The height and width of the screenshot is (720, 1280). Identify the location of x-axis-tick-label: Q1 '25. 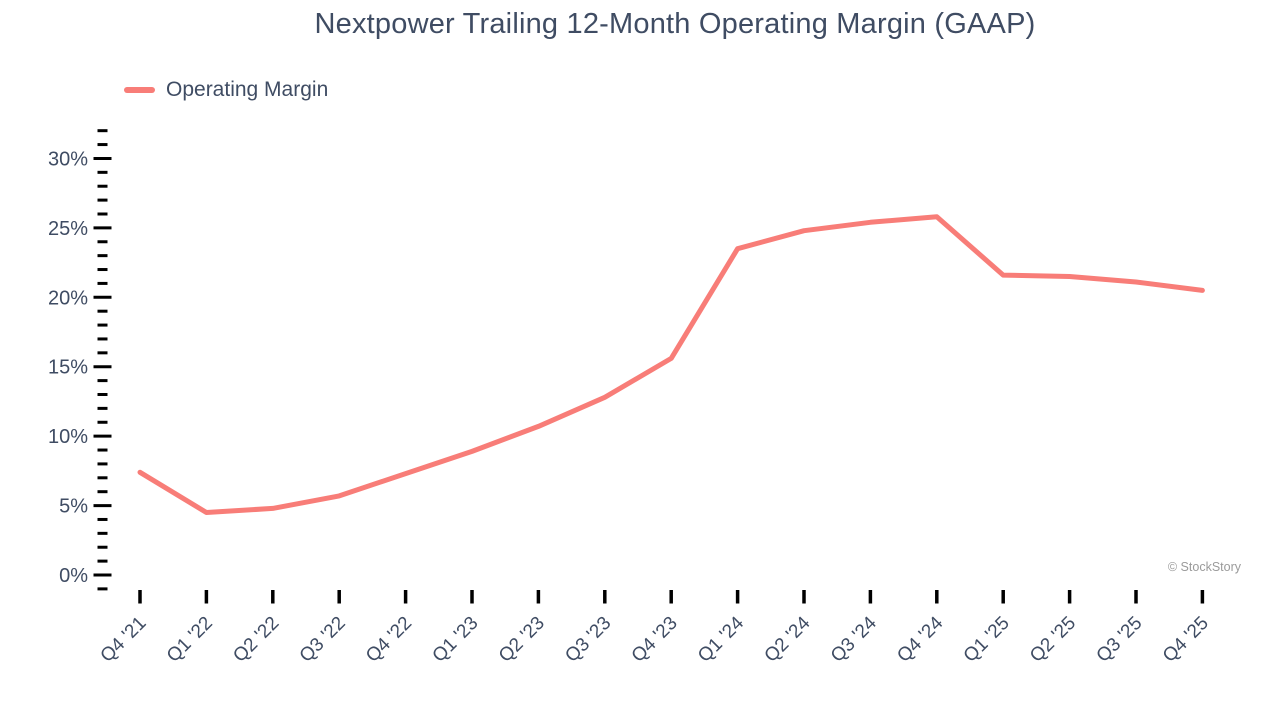
(987, 640).